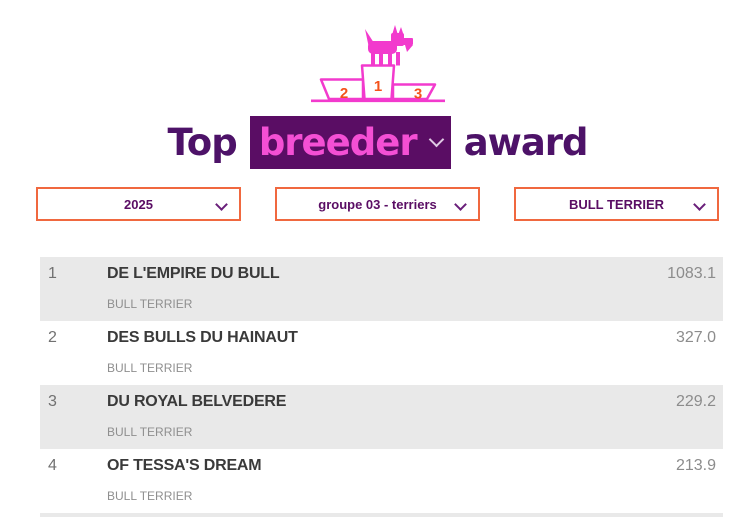 The height and width of the screenshot is (517, 755). What do you see at coordinates (417, 94) in the screenshot?
I see `podium-number-3: 3` at bounding box center [417, 94].